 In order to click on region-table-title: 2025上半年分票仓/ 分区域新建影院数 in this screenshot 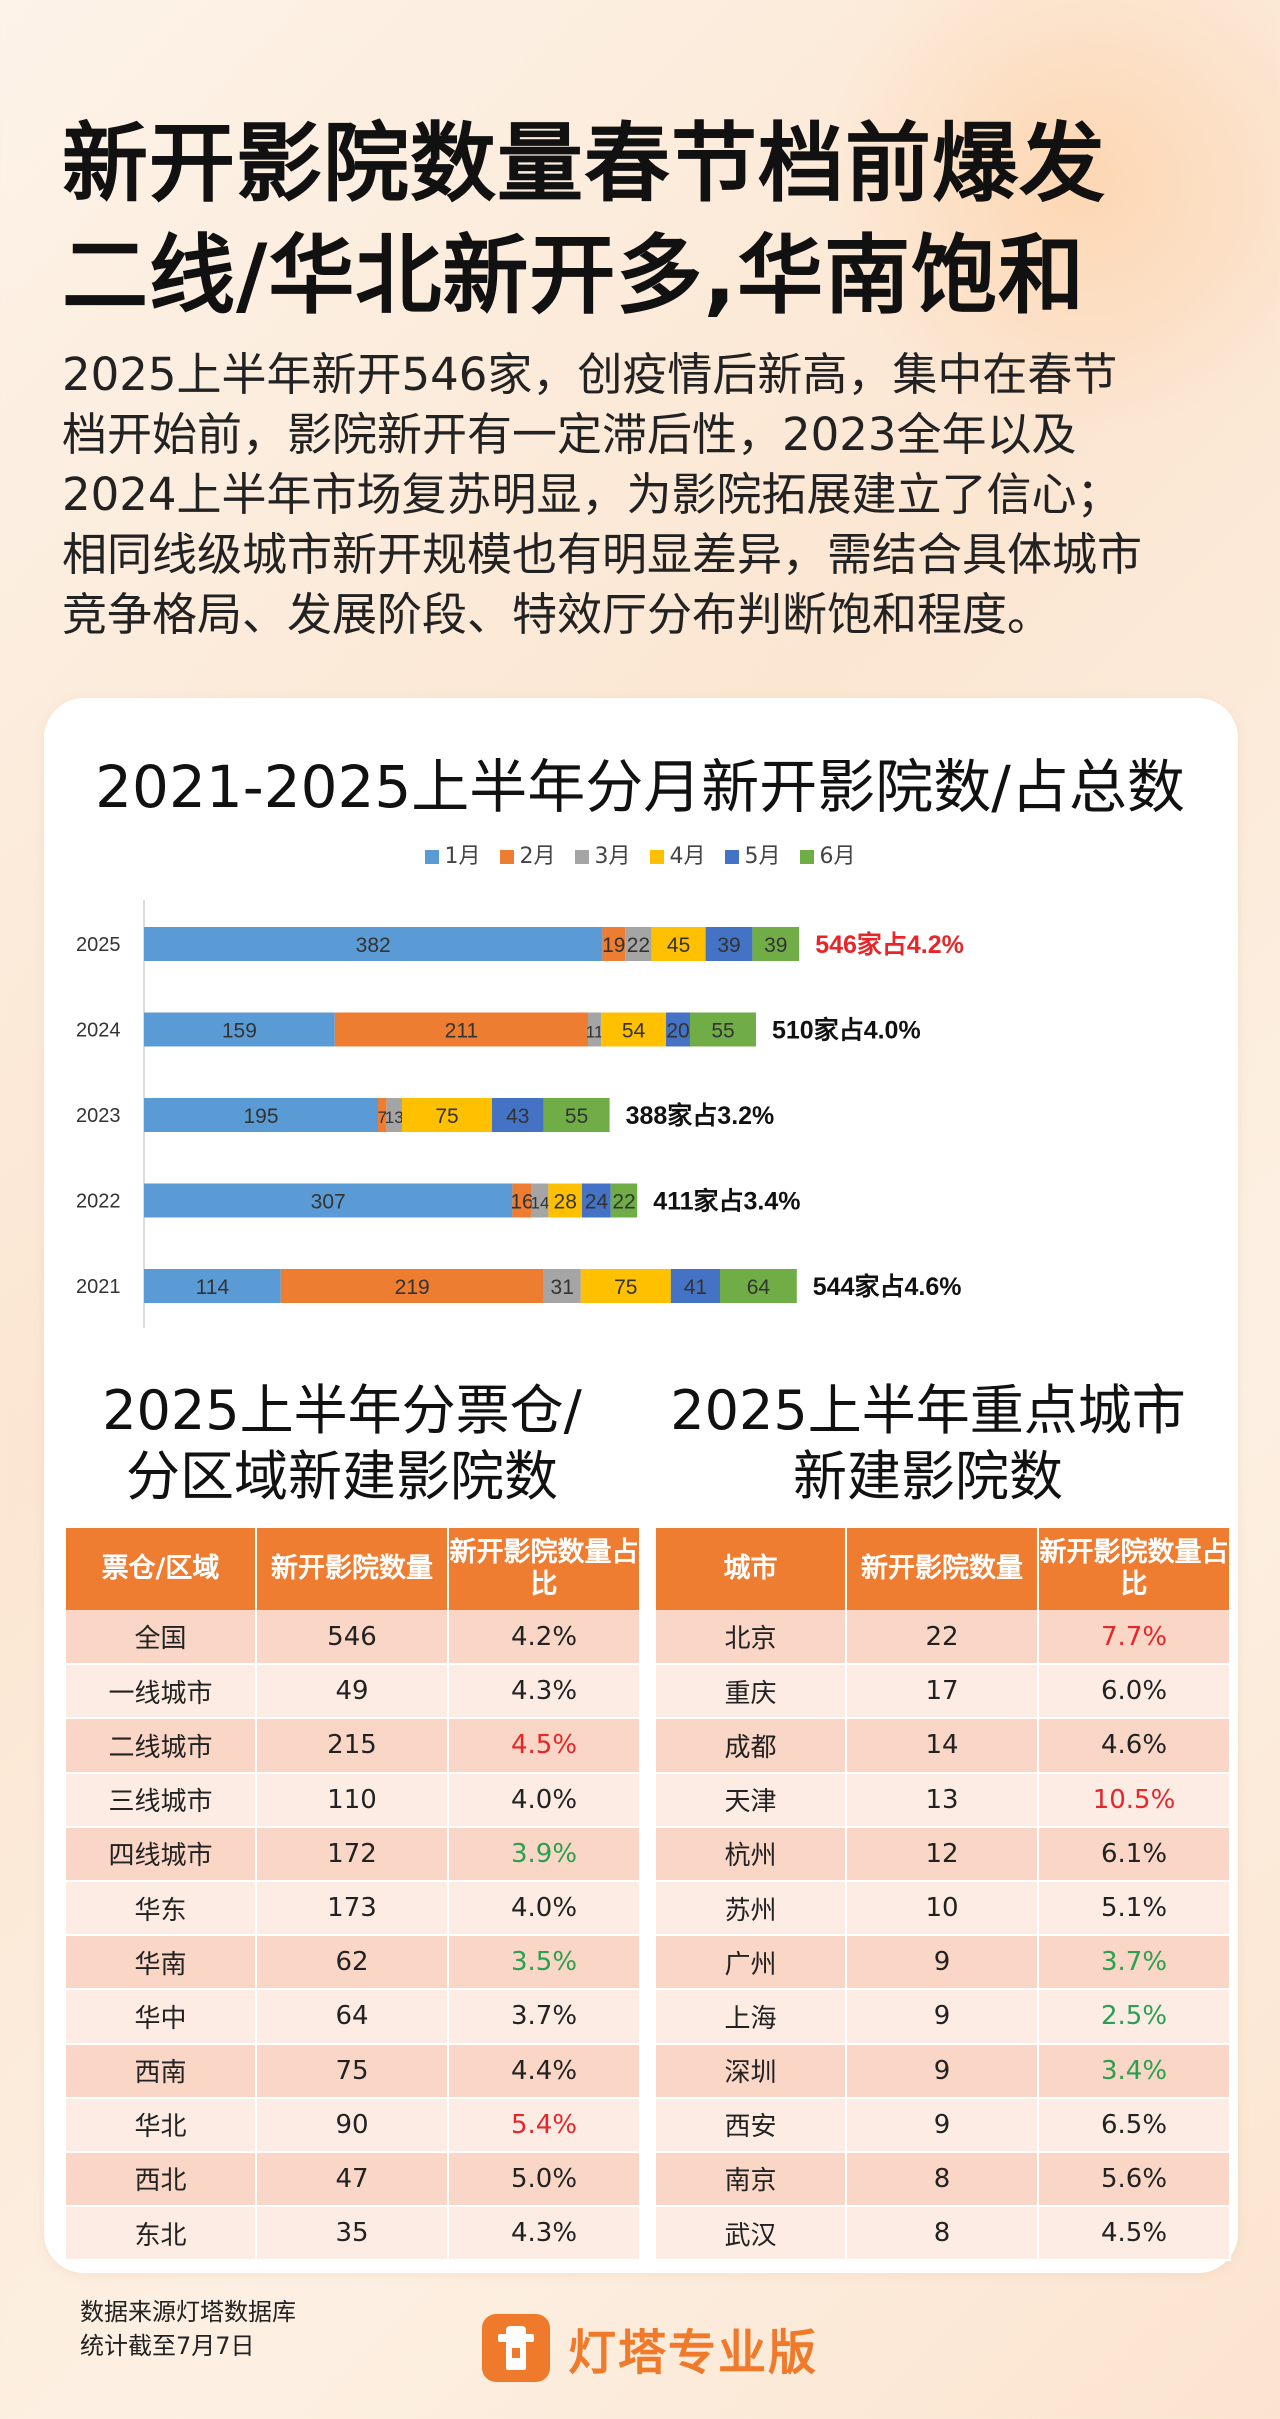, I will do `click(342, 1444)`.